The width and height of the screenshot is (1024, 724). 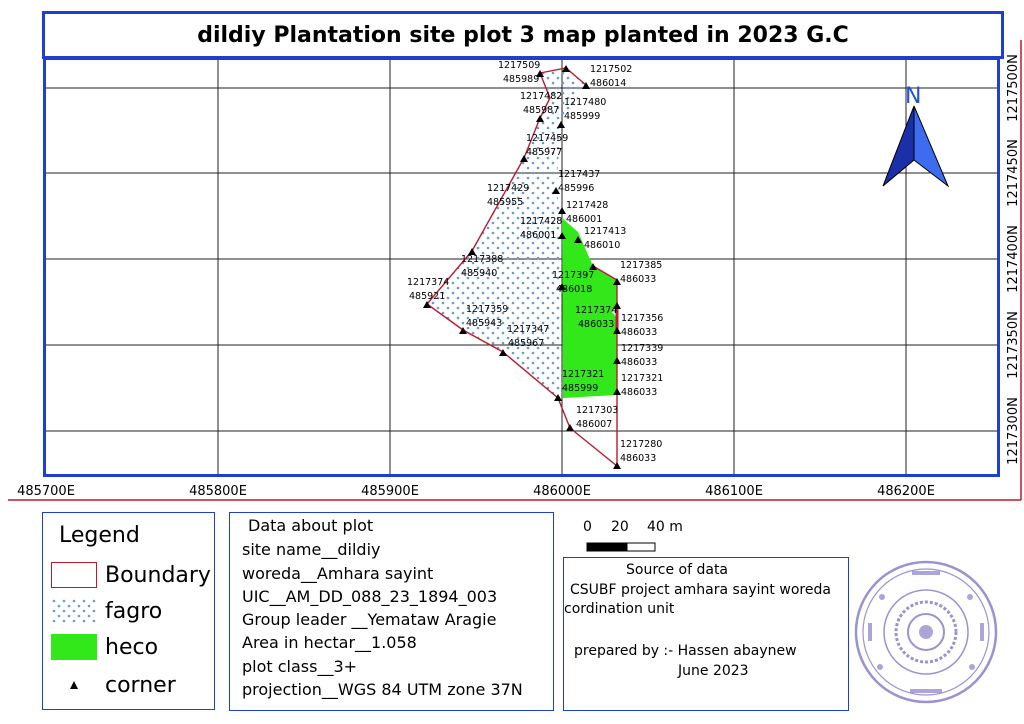 I want to click on corner-label-n: 1217397, so click(x=573, y=275).